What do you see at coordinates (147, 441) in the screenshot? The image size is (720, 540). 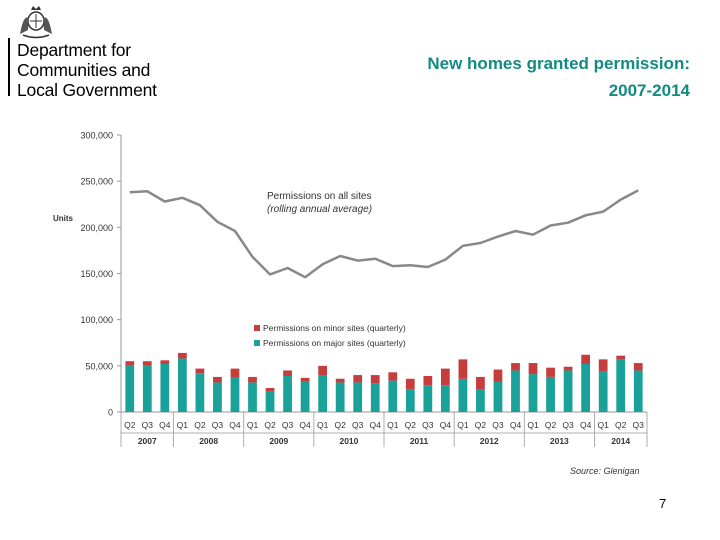 I see `year-label: 2007` at bounding box center [147, 441].